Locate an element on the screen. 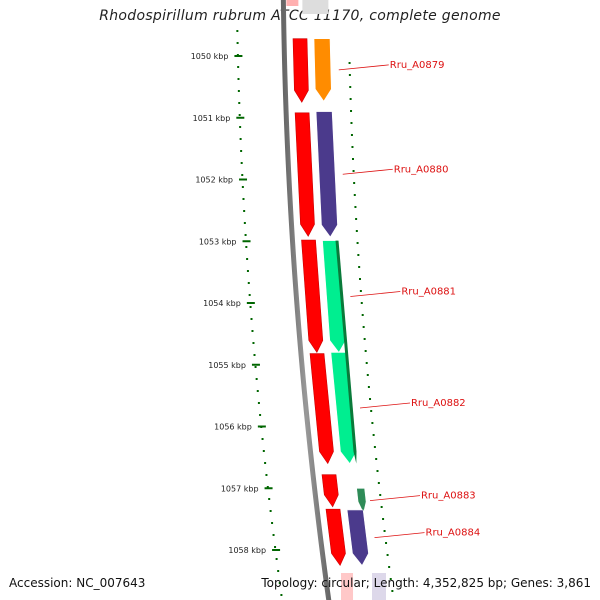 This screenshot has height=600, width=600. gene-outline-stripe is located at coordinates (346, 352).